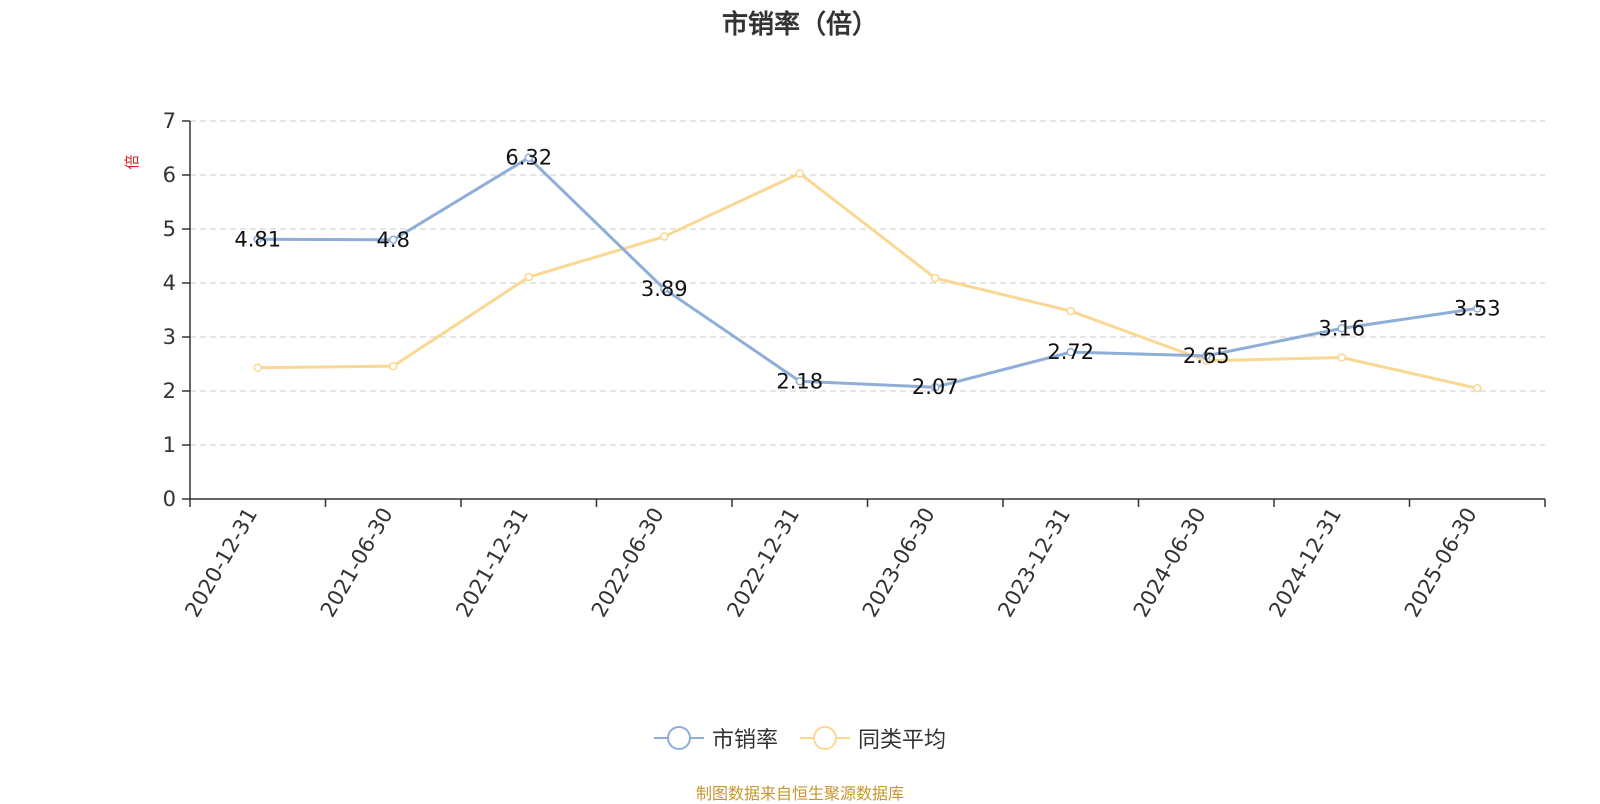 The width and height of the screenshot is (1600, 804). I want to click on chart-title: 市销率（倍）, so click(799, 25).